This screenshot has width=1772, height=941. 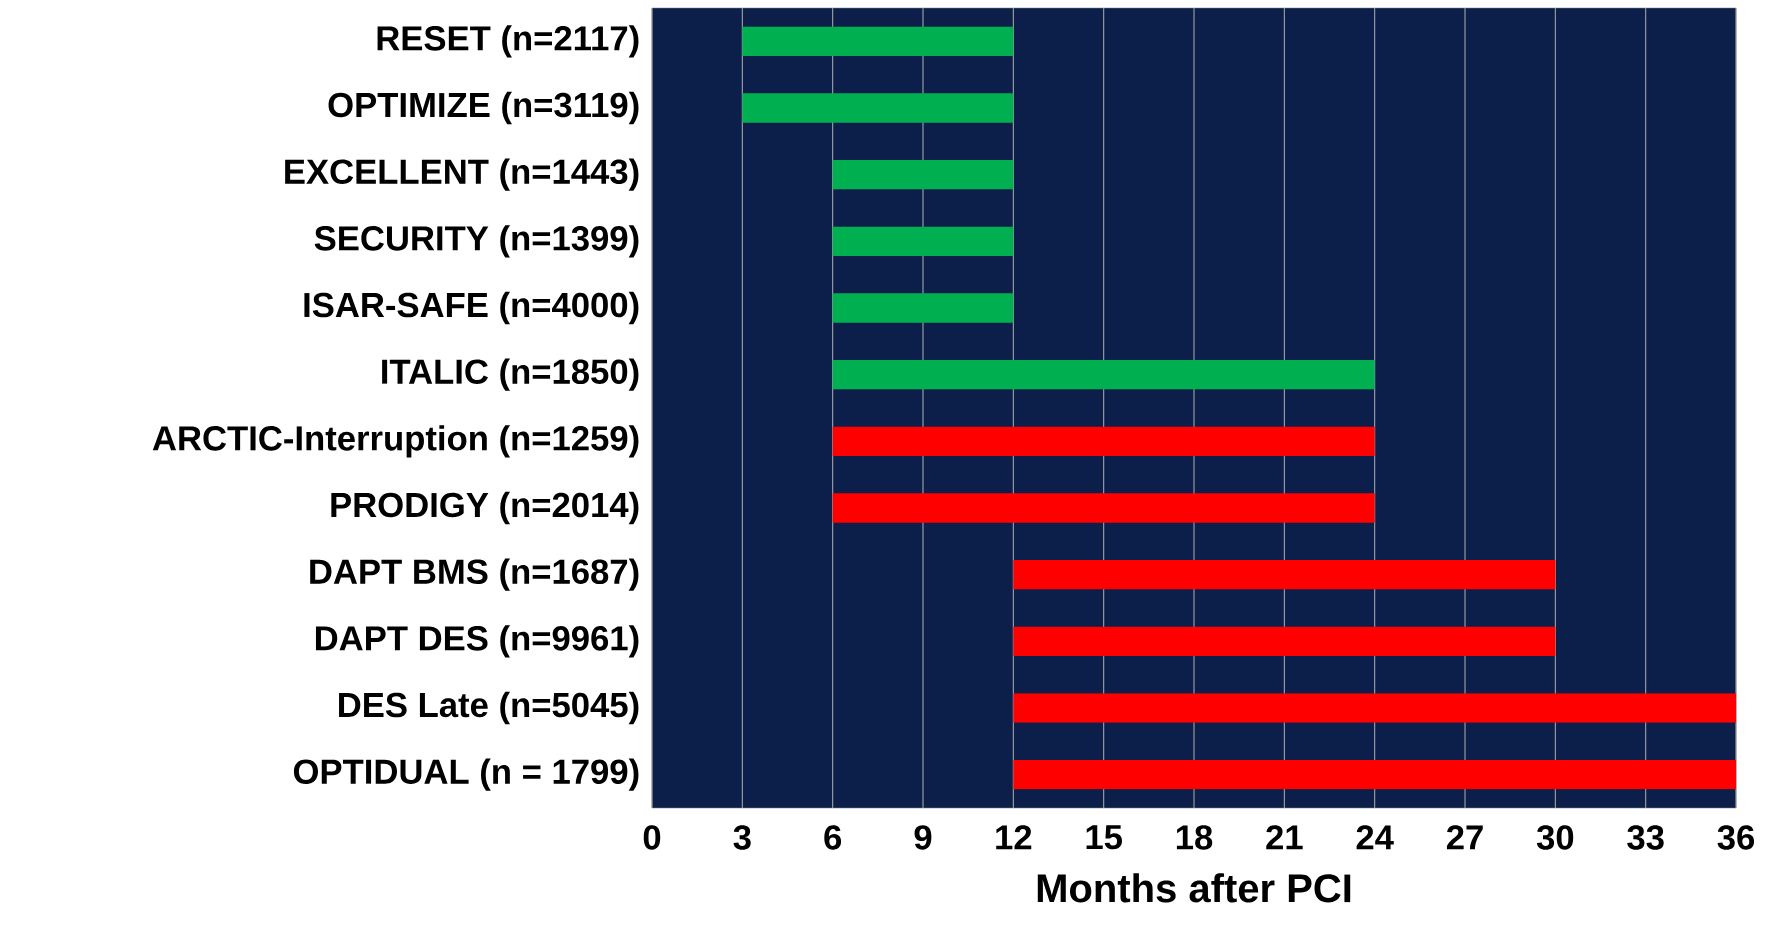 What do you see at coordinates (508, 41) in the screenshot?
I see `y-tick-label: RESET (n=2117)` at bounding box center [508, 41].